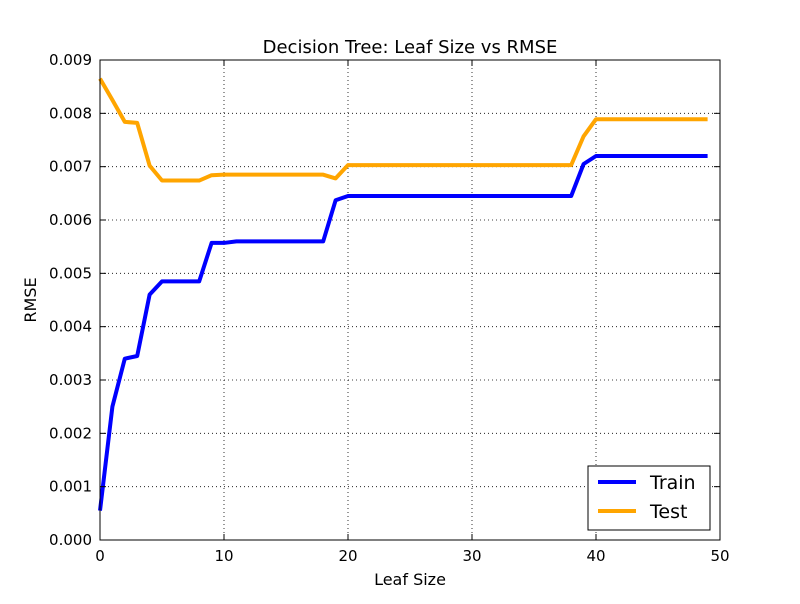 This screenshot has height=604, width=800. Describe the element at coordinates (70, 433) in the screenshot. I see `y-tick-label: 0.002` at that location.